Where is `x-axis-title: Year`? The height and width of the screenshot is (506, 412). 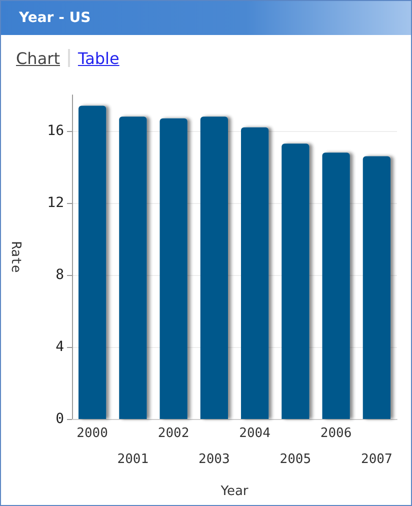 x-axis-title: Year is located at coordinates (234, 491).